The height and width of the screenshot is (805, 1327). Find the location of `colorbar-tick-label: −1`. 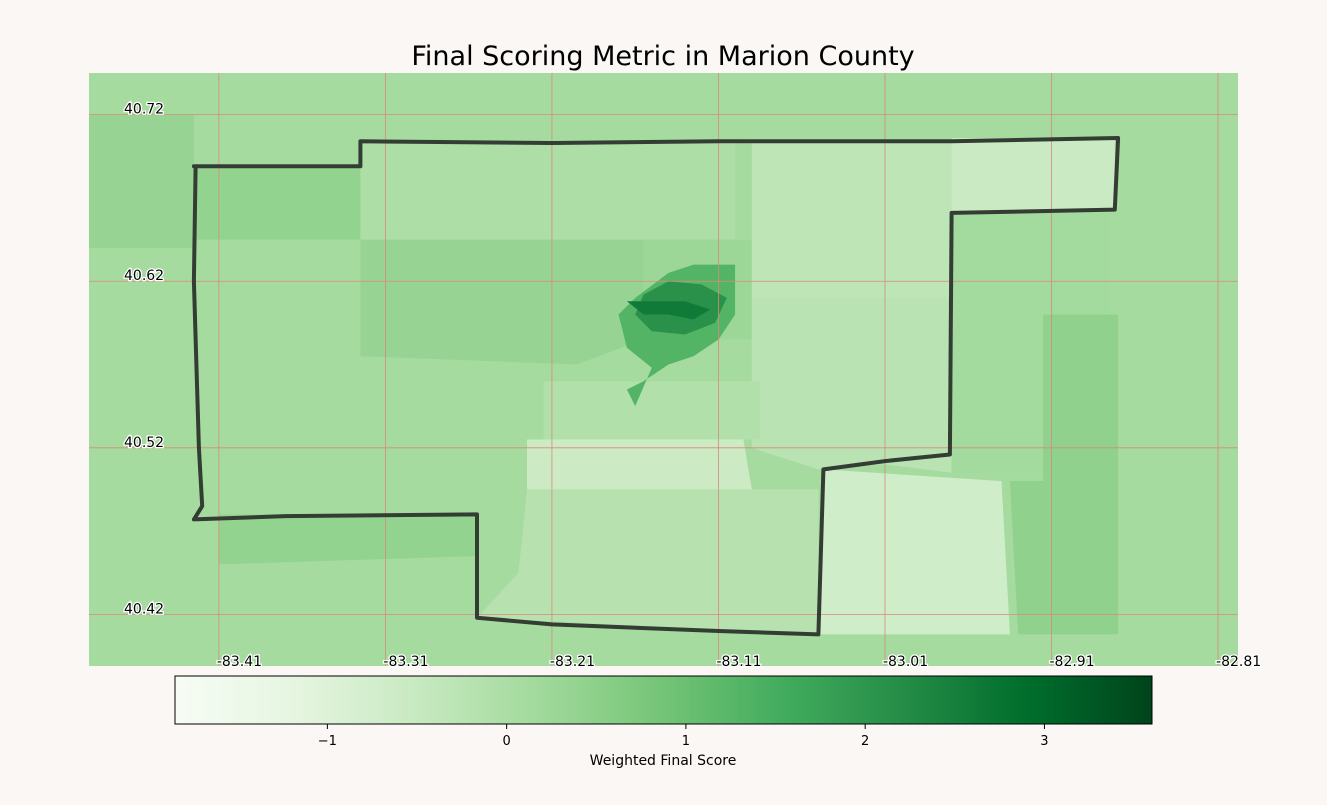

colorbar-tick-label: −1 is located at coordinates (327, 741).